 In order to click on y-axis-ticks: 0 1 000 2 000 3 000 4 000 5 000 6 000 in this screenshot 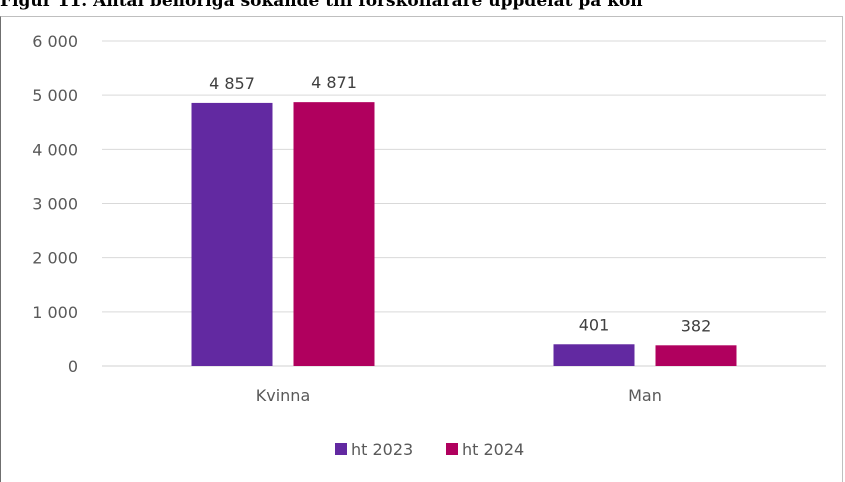, I will do `click(55, 204)`.